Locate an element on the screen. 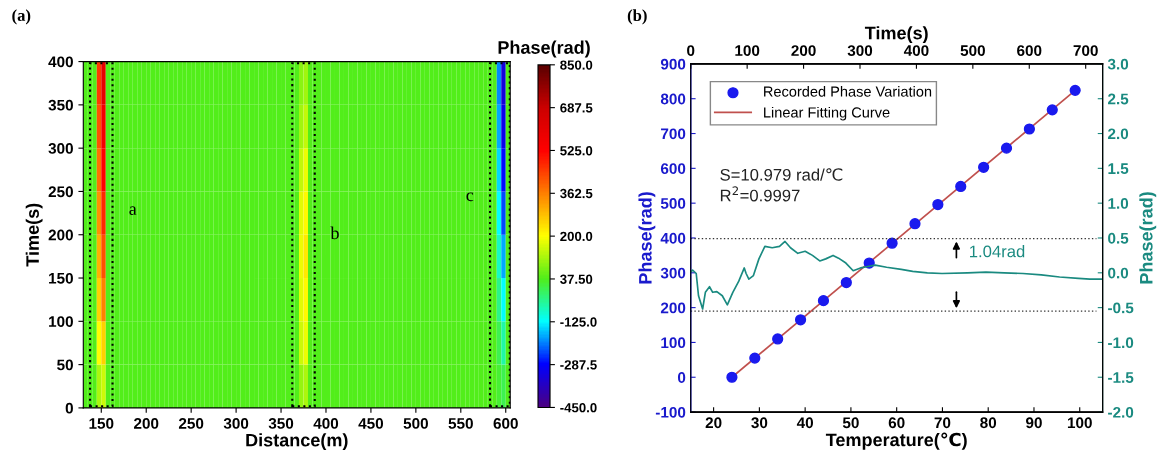 This screenshot has width=1157, height=463. x-tick-label: 500 is located at coordinates (415, 423).